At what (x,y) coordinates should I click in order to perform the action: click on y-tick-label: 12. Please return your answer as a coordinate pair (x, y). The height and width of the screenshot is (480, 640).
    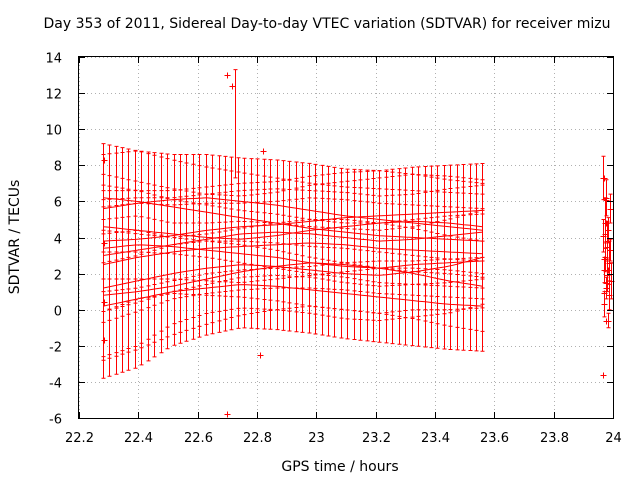
    Looking at the image, I should click on (53, 95).